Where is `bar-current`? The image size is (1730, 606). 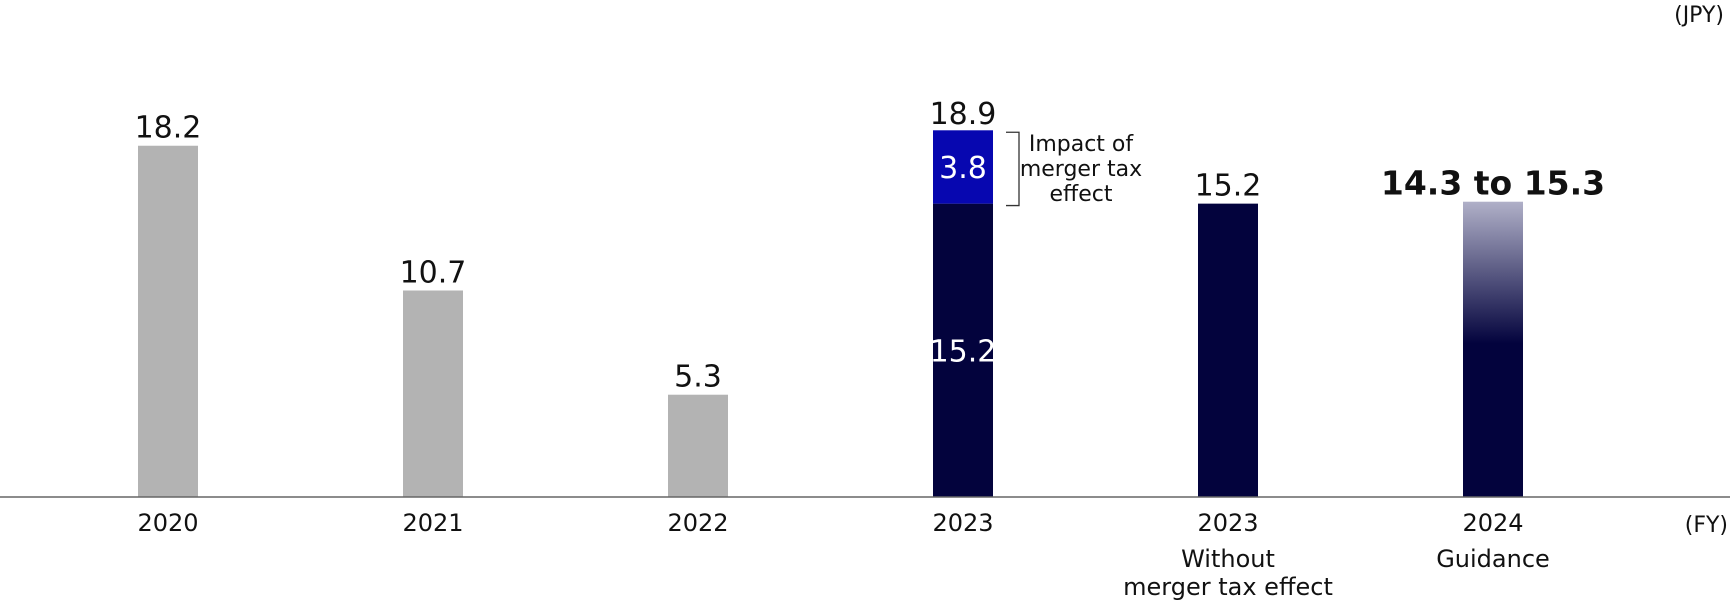
bar-current is located at coordinates (1228, 350).